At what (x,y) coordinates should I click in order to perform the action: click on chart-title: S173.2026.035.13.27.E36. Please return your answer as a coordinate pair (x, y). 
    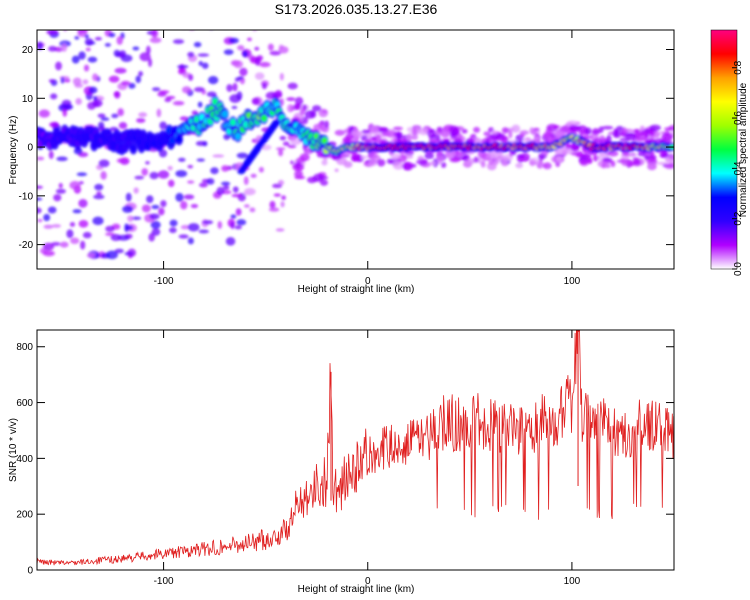
    Looking at the image, I should click on (356, 9).